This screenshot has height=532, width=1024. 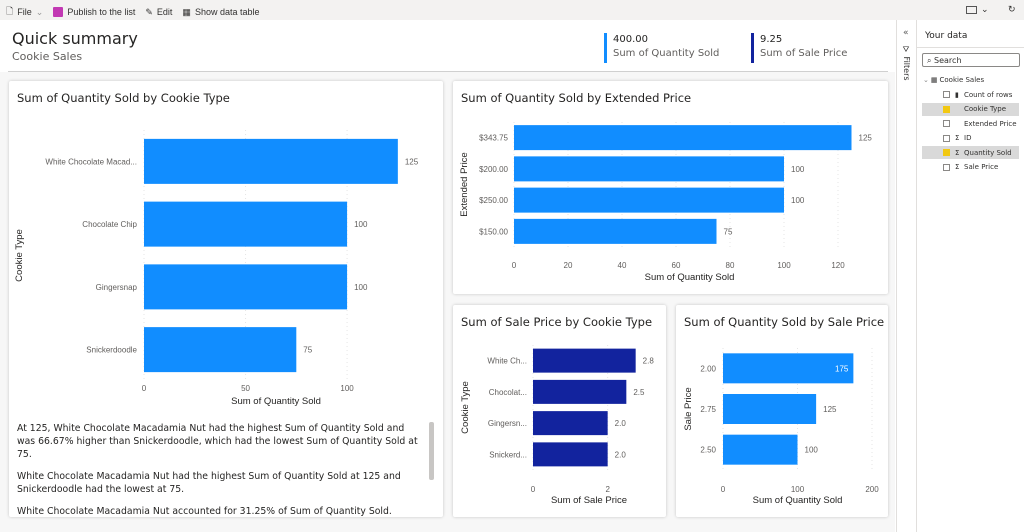 I want to click on chart-card-2: Sum of Sale Price by Cookie Type, so click(x=559, y=411).